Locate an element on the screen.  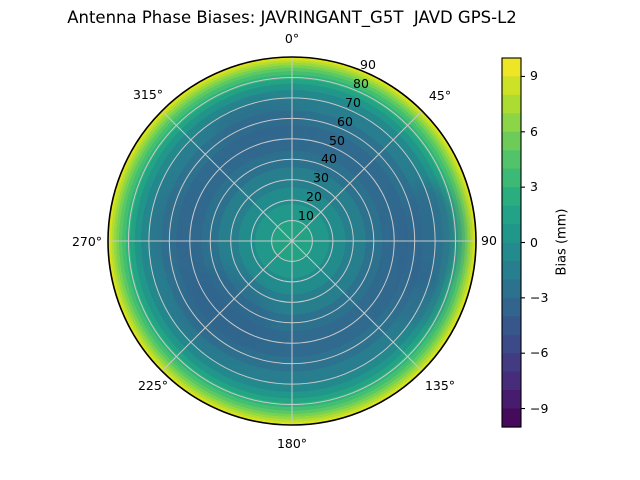
colorbar-tick-label: −6 is located at coordinates (539, 352).